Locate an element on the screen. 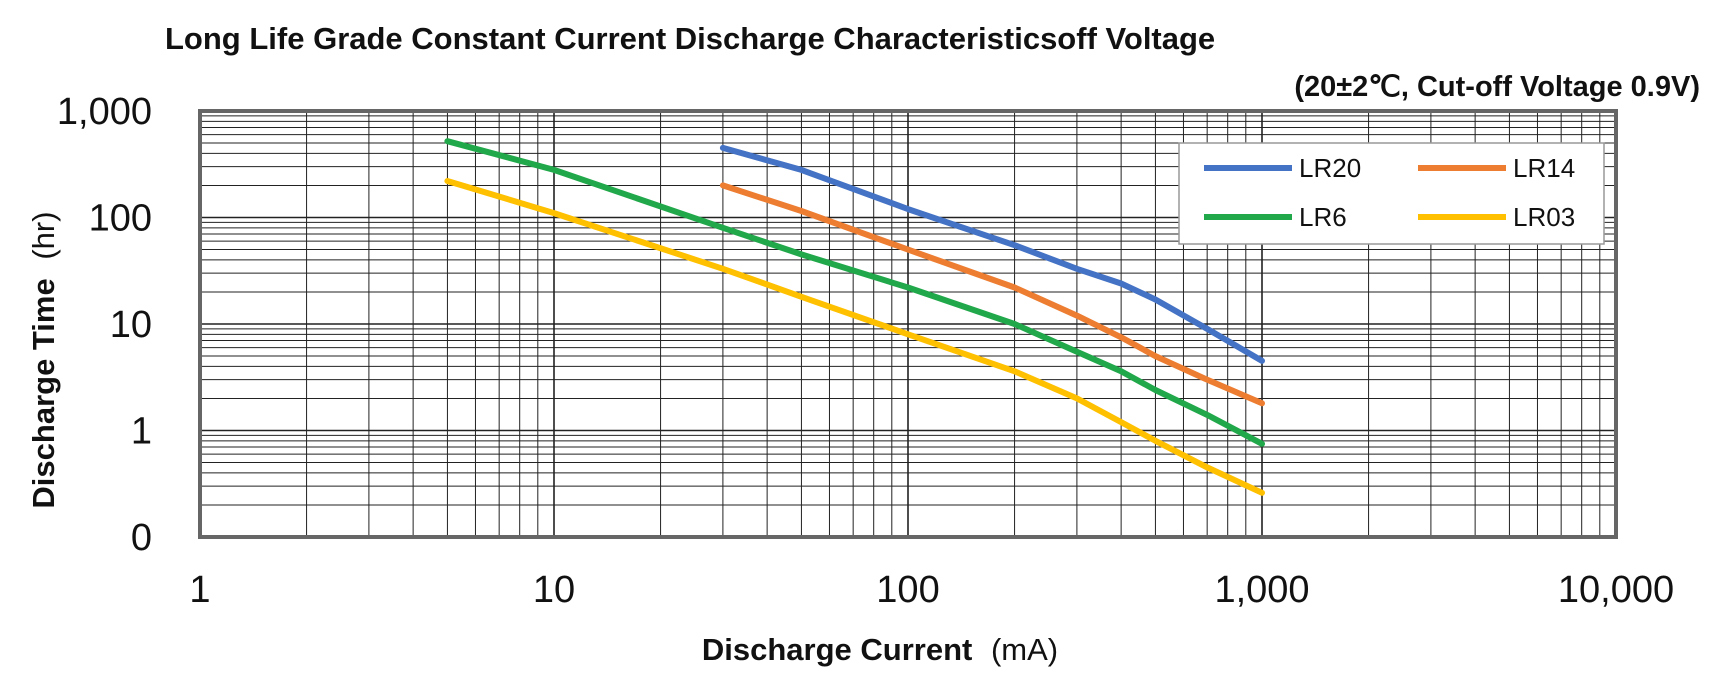  legend-label-lr03: LR03 is located at coordinates (1544, 217).